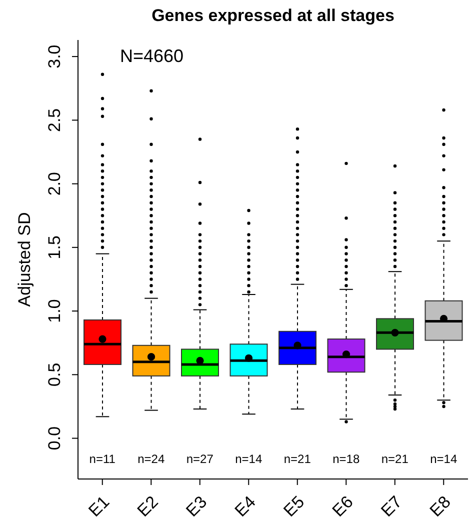 This screenshot has height=527, width=471. Describe the element at coordinates (440, 506) in the screenshot. I see `x-tick-label: E8` at that location.